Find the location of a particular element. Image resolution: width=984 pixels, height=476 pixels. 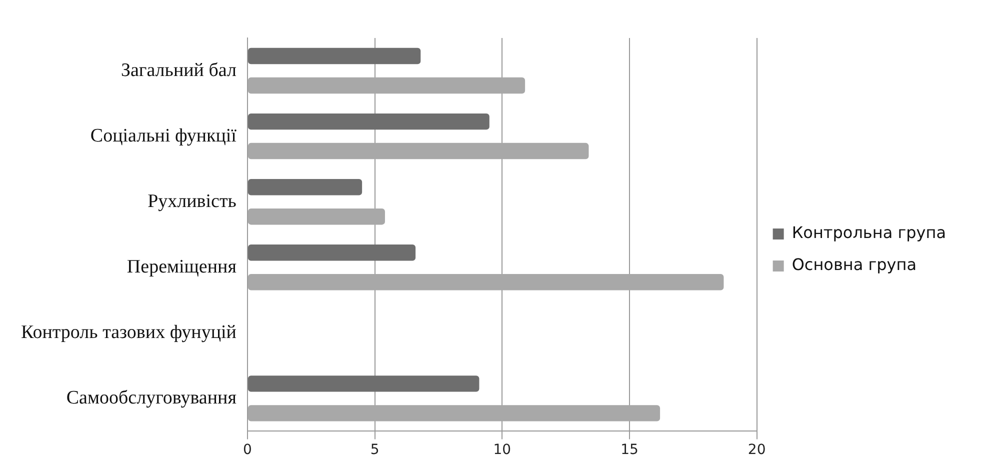

x-tick-label: 15 is located at coordinates (629, 450).